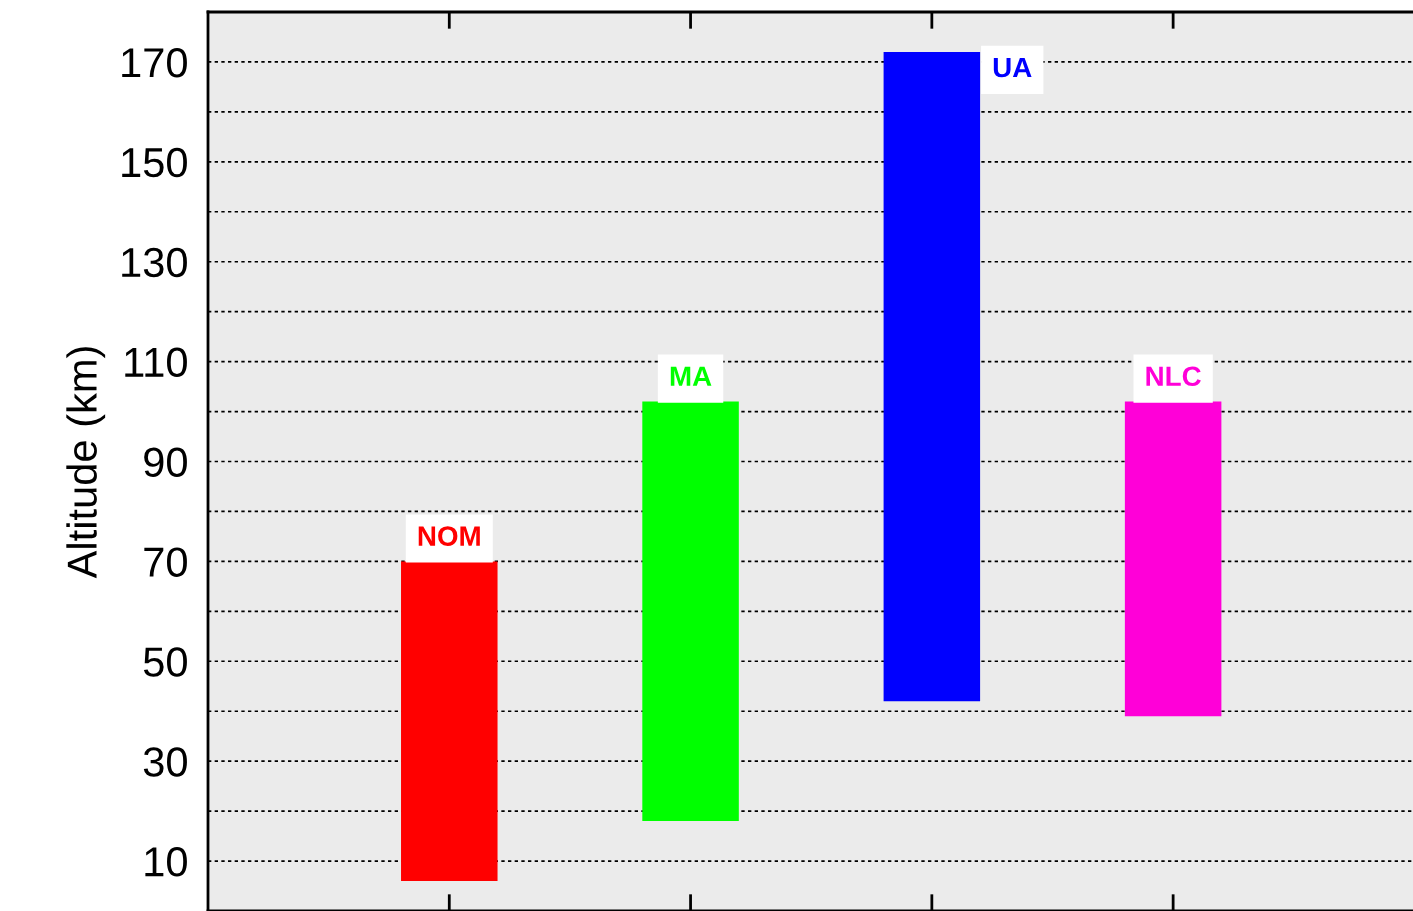  I want to click on x-tick-label: UA, so click(1012, 67).